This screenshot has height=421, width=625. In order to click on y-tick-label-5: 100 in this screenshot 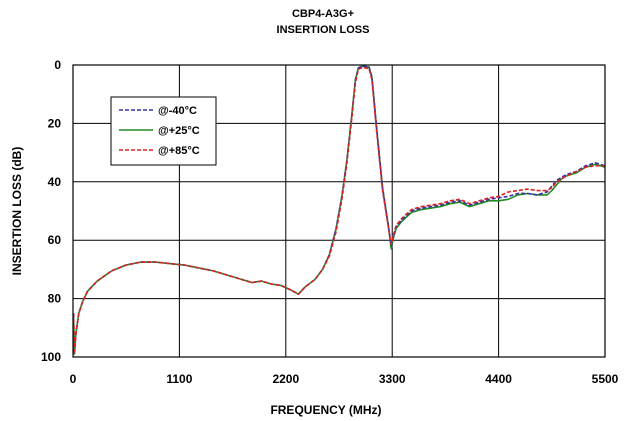, I will do `click(51, 357)`.